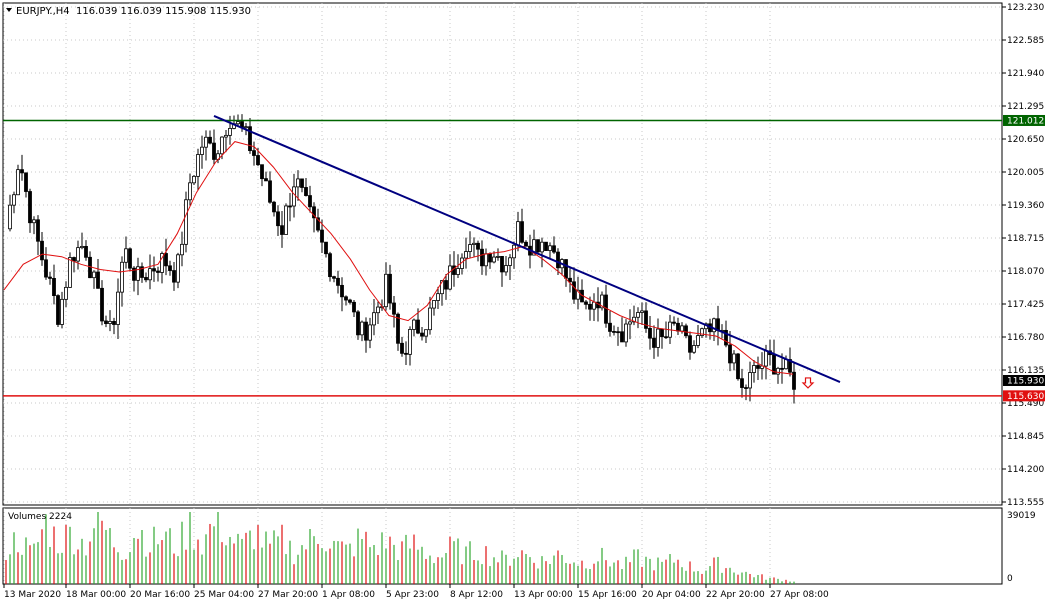  What do you see at coordinates (43, 11) in the screenshot?
I see `symbol-label: EURJPY.,H4` at bounding box center [43, 11].